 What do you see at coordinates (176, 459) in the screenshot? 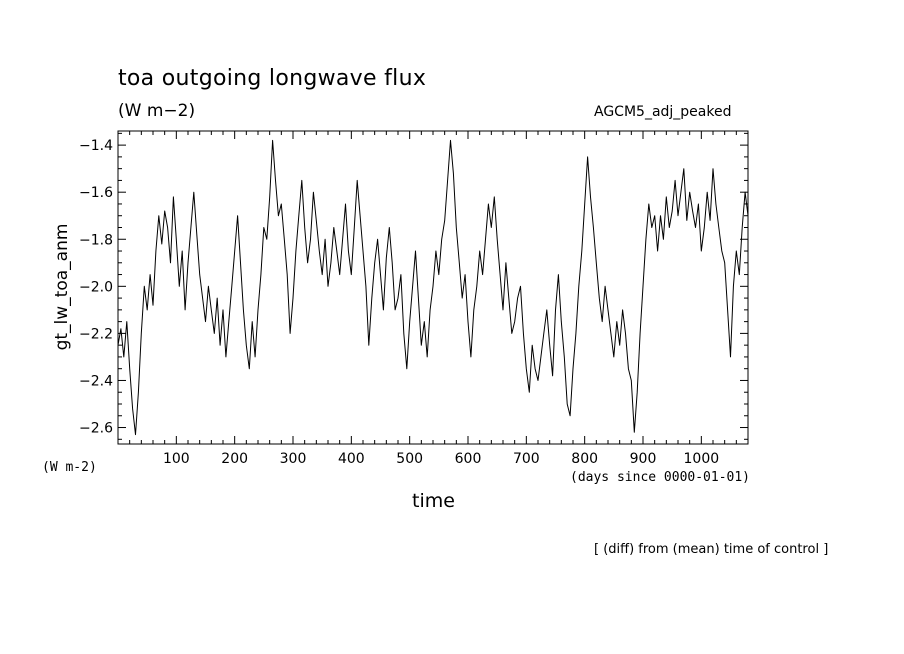
I see `x-tick-label: 100` at bounding box center [176, 459].